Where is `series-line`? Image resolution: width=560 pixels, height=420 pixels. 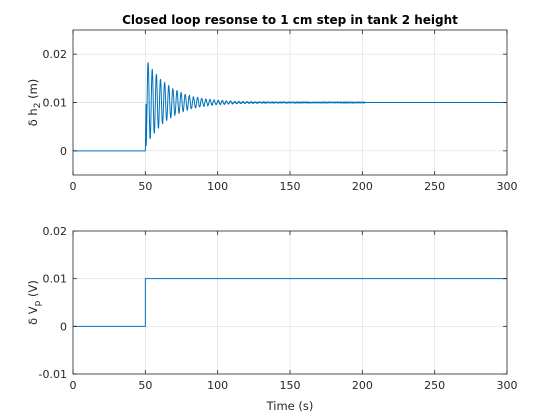
series-line is located at coordinates (290, 302).